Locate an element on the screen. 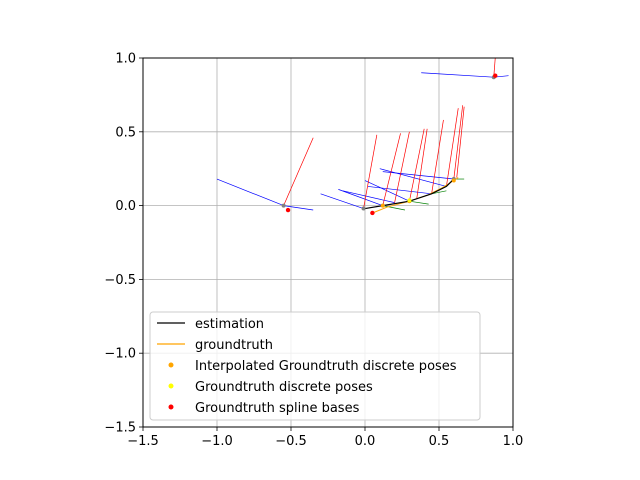 The height and width of the screenshot is (480, 640). x-tick-label: −1.5 is located at coordinates (143, 441).